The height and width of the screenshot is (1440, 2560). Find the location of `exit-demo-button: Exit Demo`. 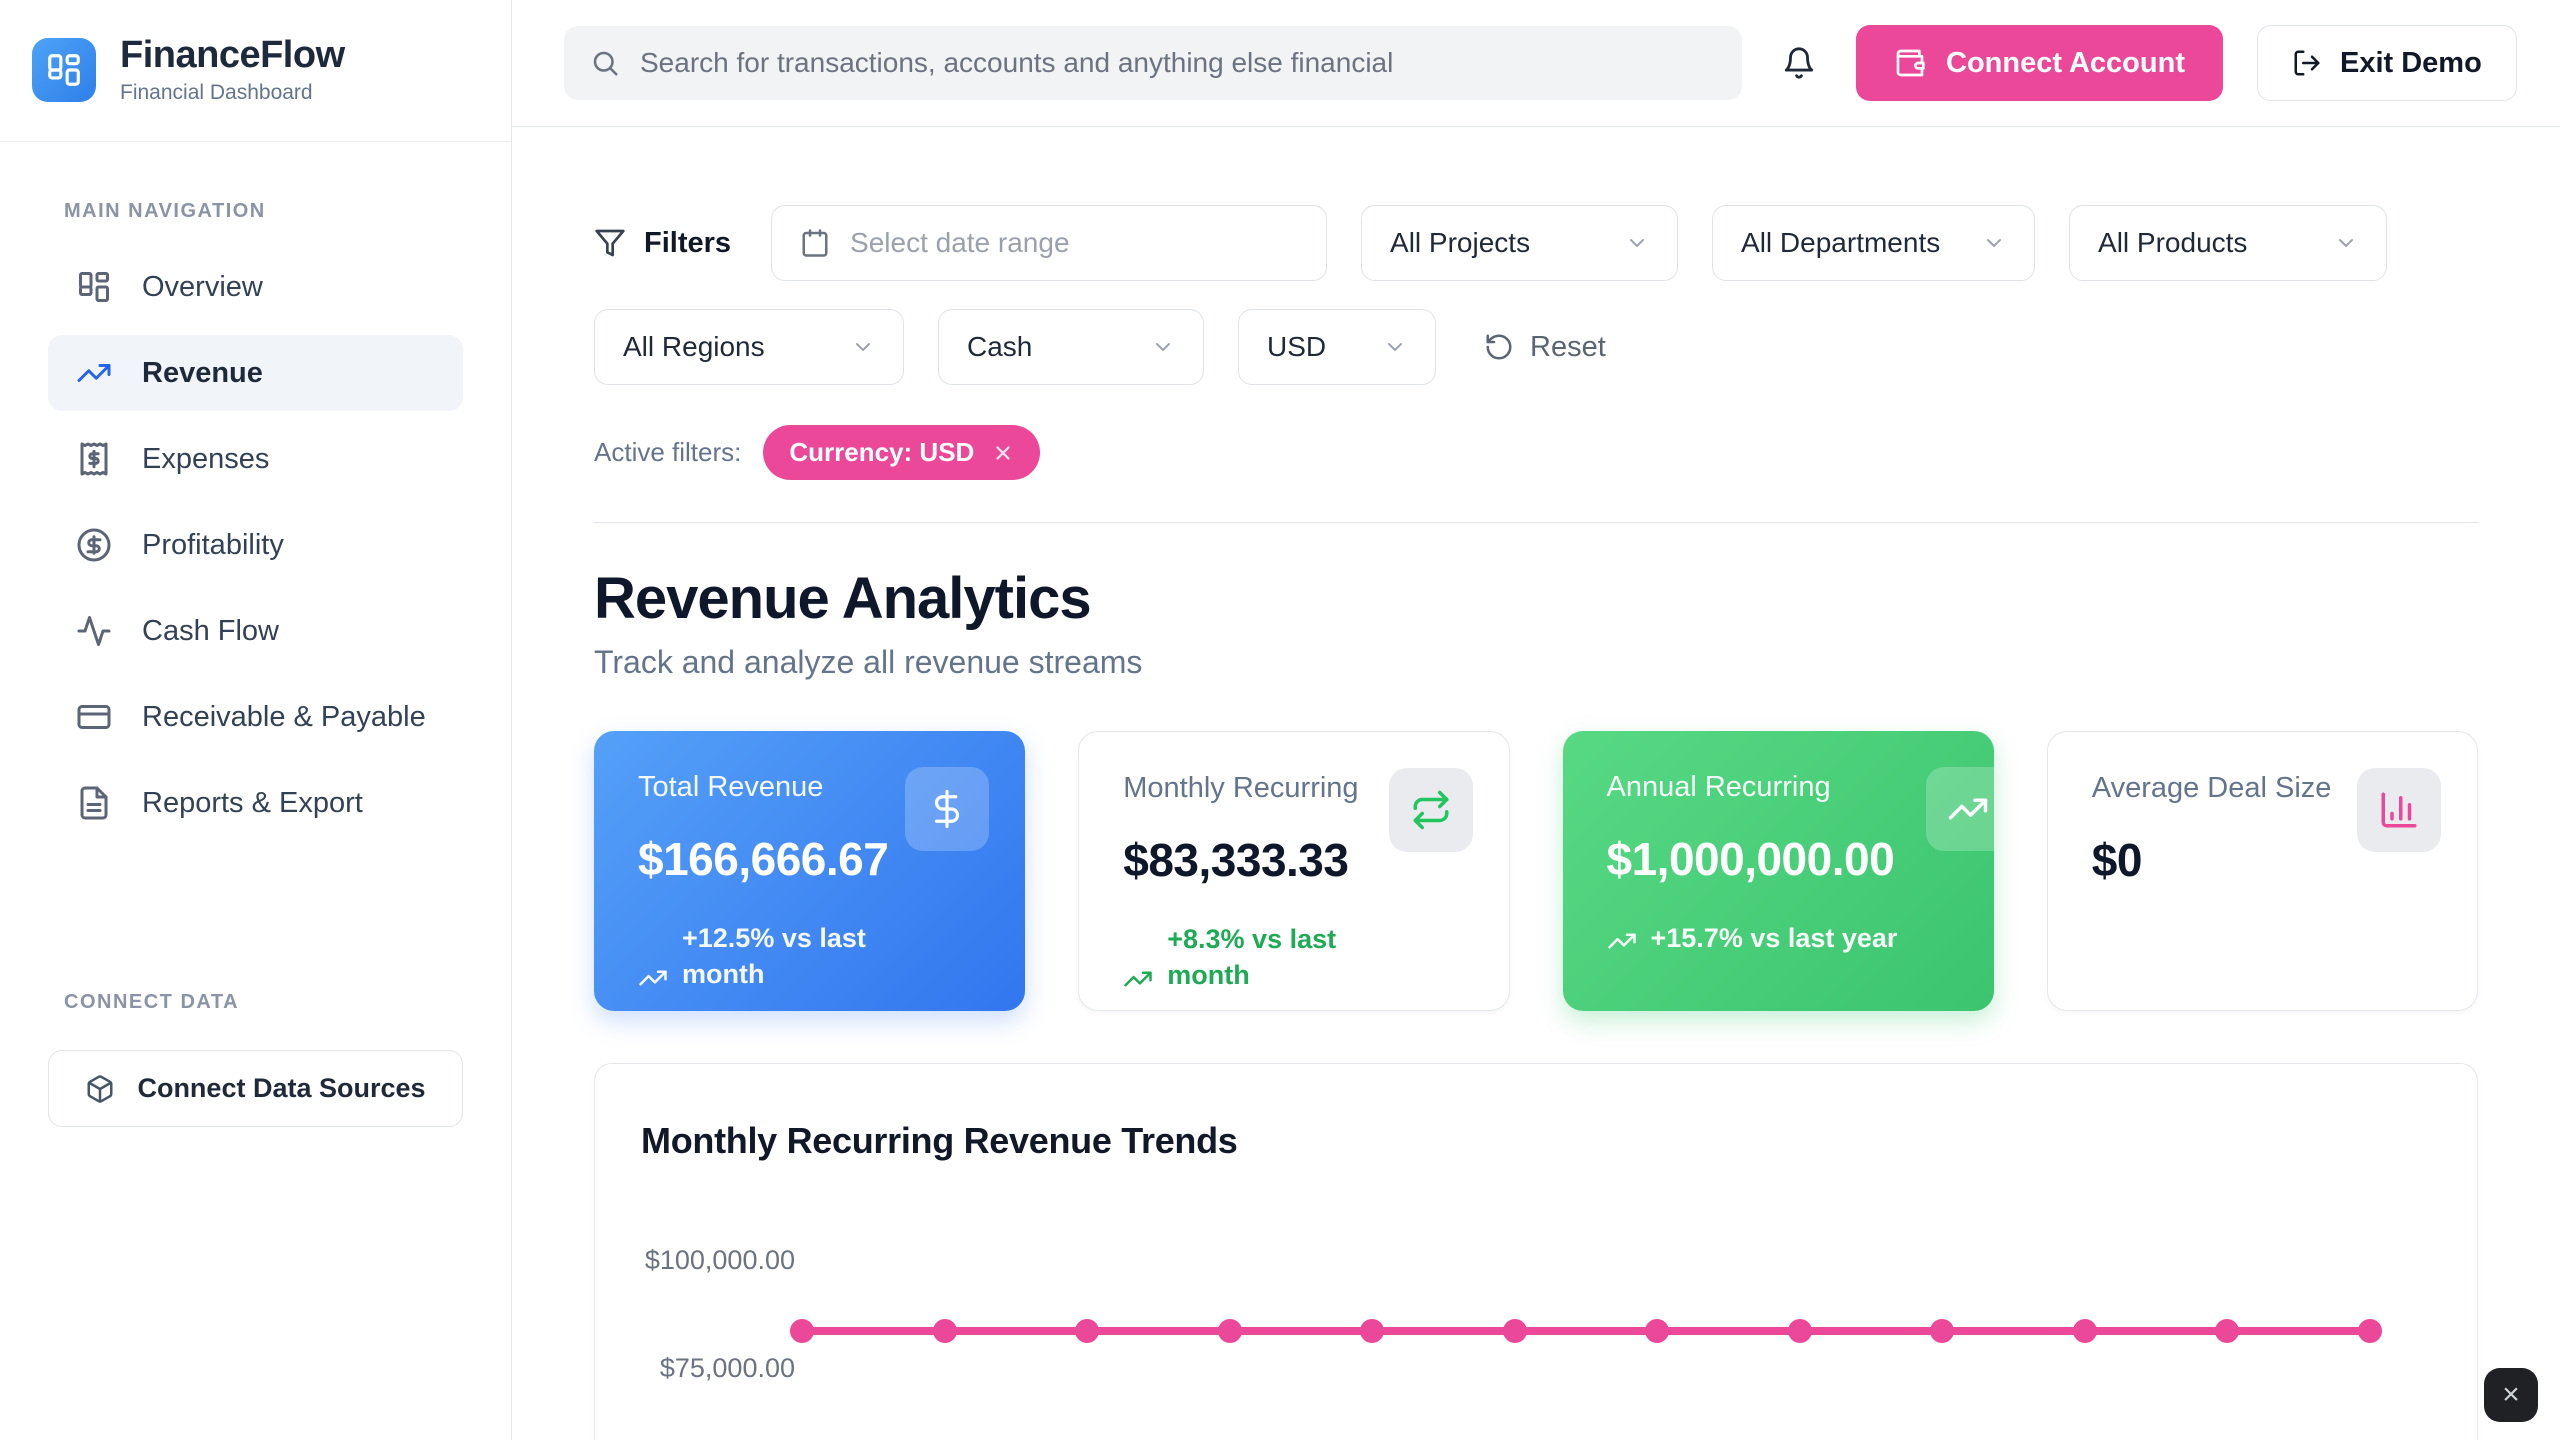

exit-demo-button: Exit Demo is located at coordinates (2386, 63).